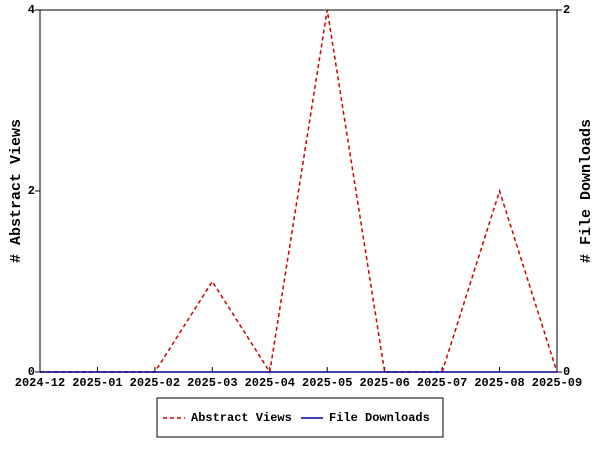 This screenshot has height=450, width=600. What do you see at coordinates (16, 191) in the screenshot?
I see `y-axis-label: # Abstract Views` at bounding box center [16, 191].